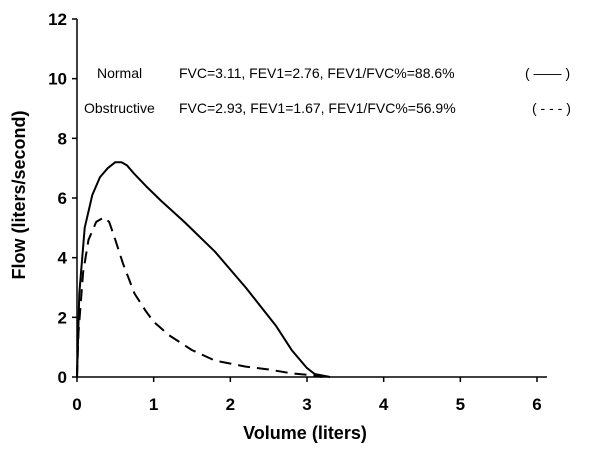 This screenshot has width=608, height=450. Describe the element at coordinates (62, 138) in the screenshot. I see `y-tick-label: 8` at that location.